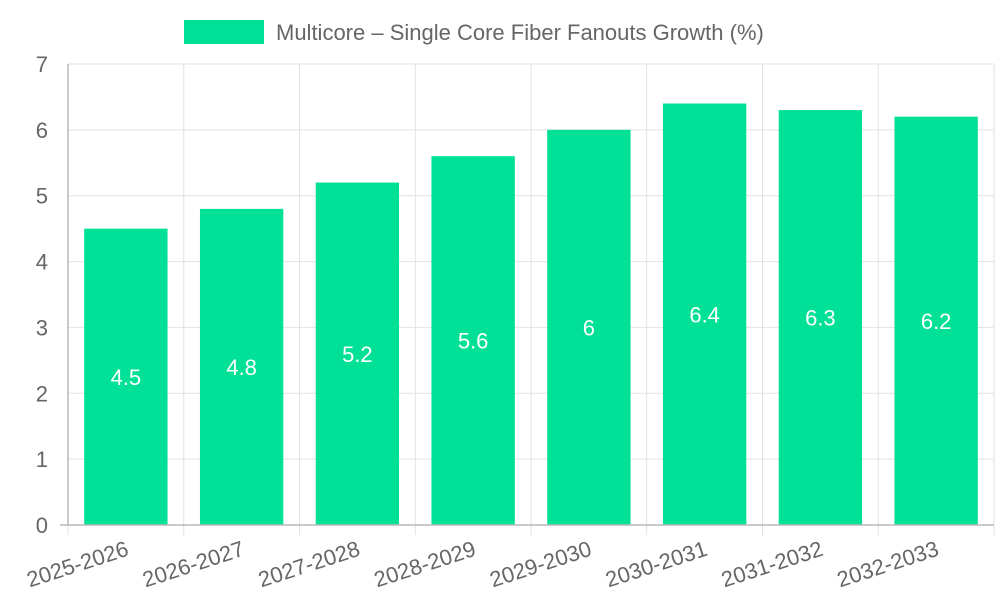 This screenshot has width=1000, height=600. I want to click on x-tick-label: 2032-2033, so click(888, 564).